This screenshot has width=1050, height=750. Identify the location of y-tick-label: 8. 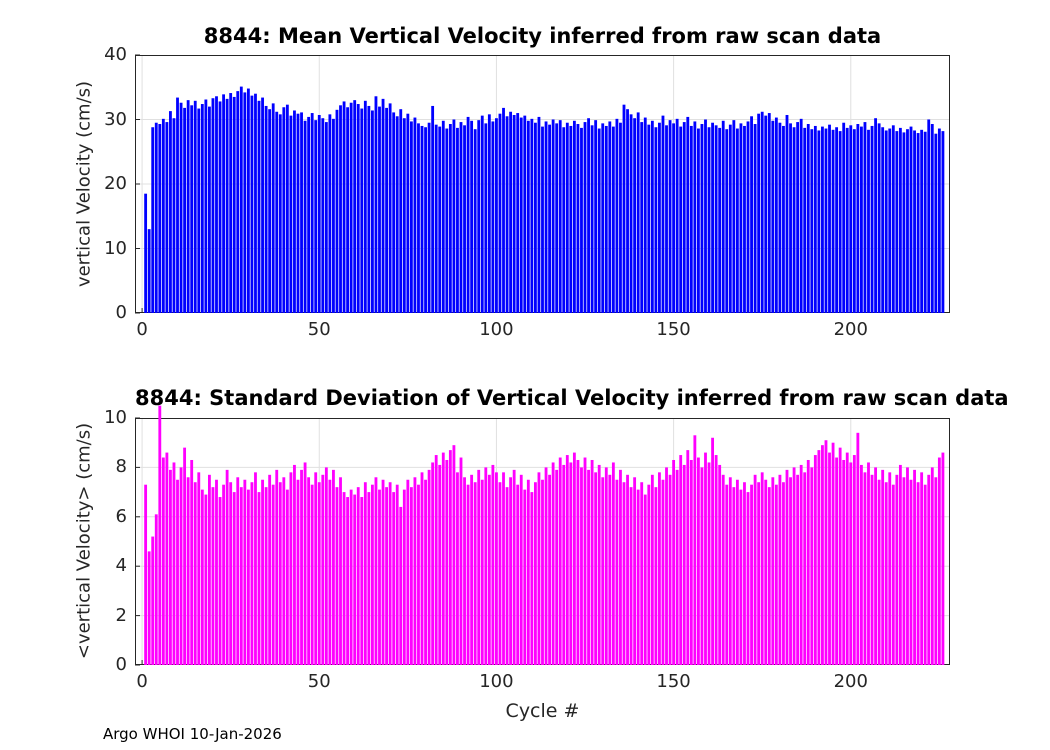
(121, 467).